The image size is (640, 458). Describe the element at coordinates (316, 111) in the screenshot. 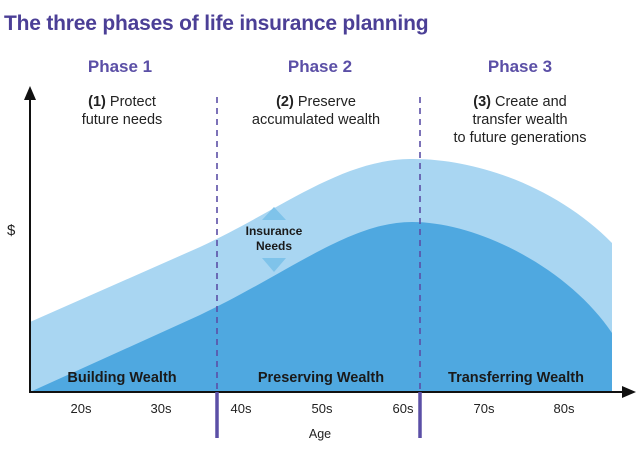

I see `phase-2-description: (2) Preserve accumulated wealth` at that location.